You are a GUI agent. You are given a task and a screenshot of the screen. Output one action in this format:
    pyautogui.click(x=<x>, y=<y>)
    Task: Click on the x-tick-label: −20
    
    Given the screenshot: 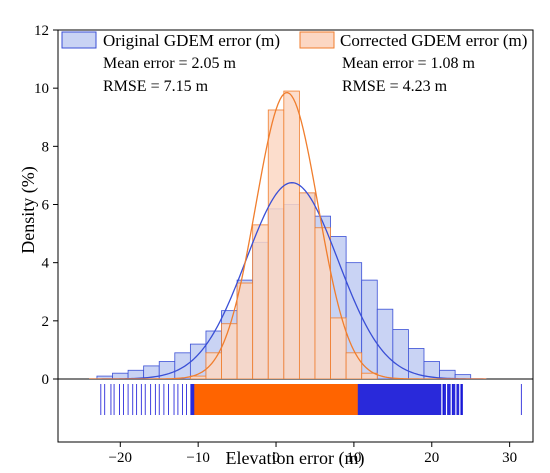 What is the action you would take?
    pyautogui.click(x=120, y=458)
    